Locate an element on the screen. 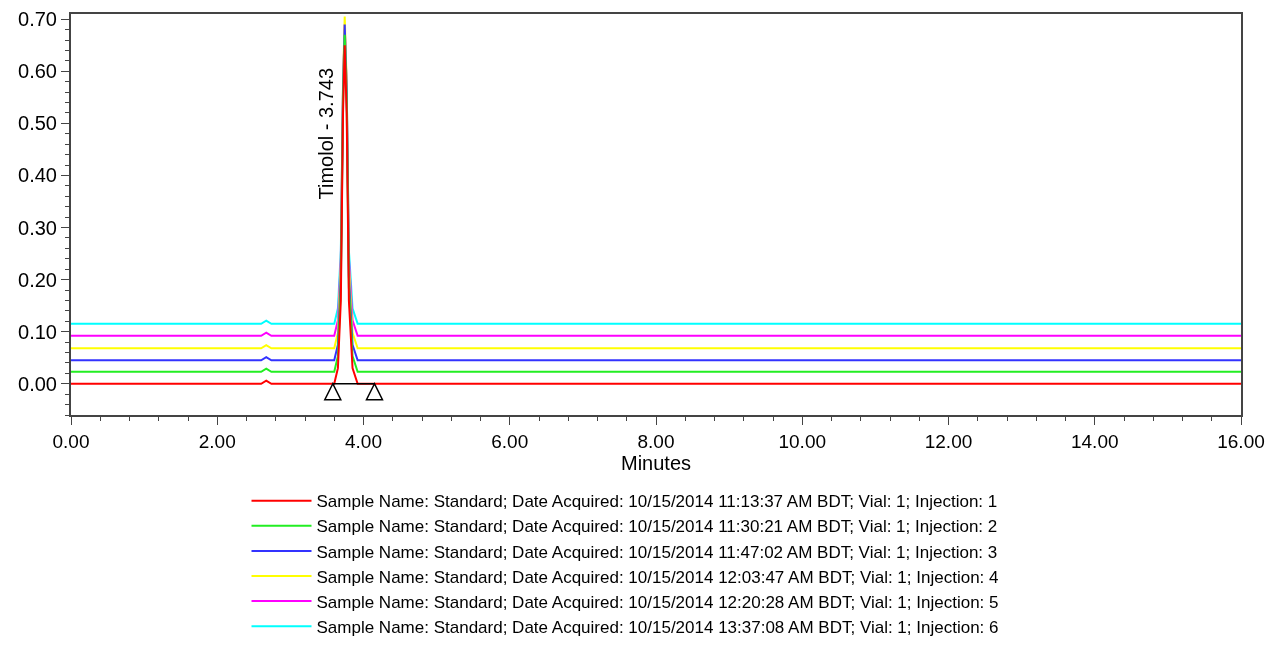 The height and width of the screenshot is (656, 1269). legend-label: Sample Name: Standard; Date Acquired: 10/15/2014 12:20:28 AM BDT; Vial: 1; Injection: 5 is located at coordinates (657, 602).